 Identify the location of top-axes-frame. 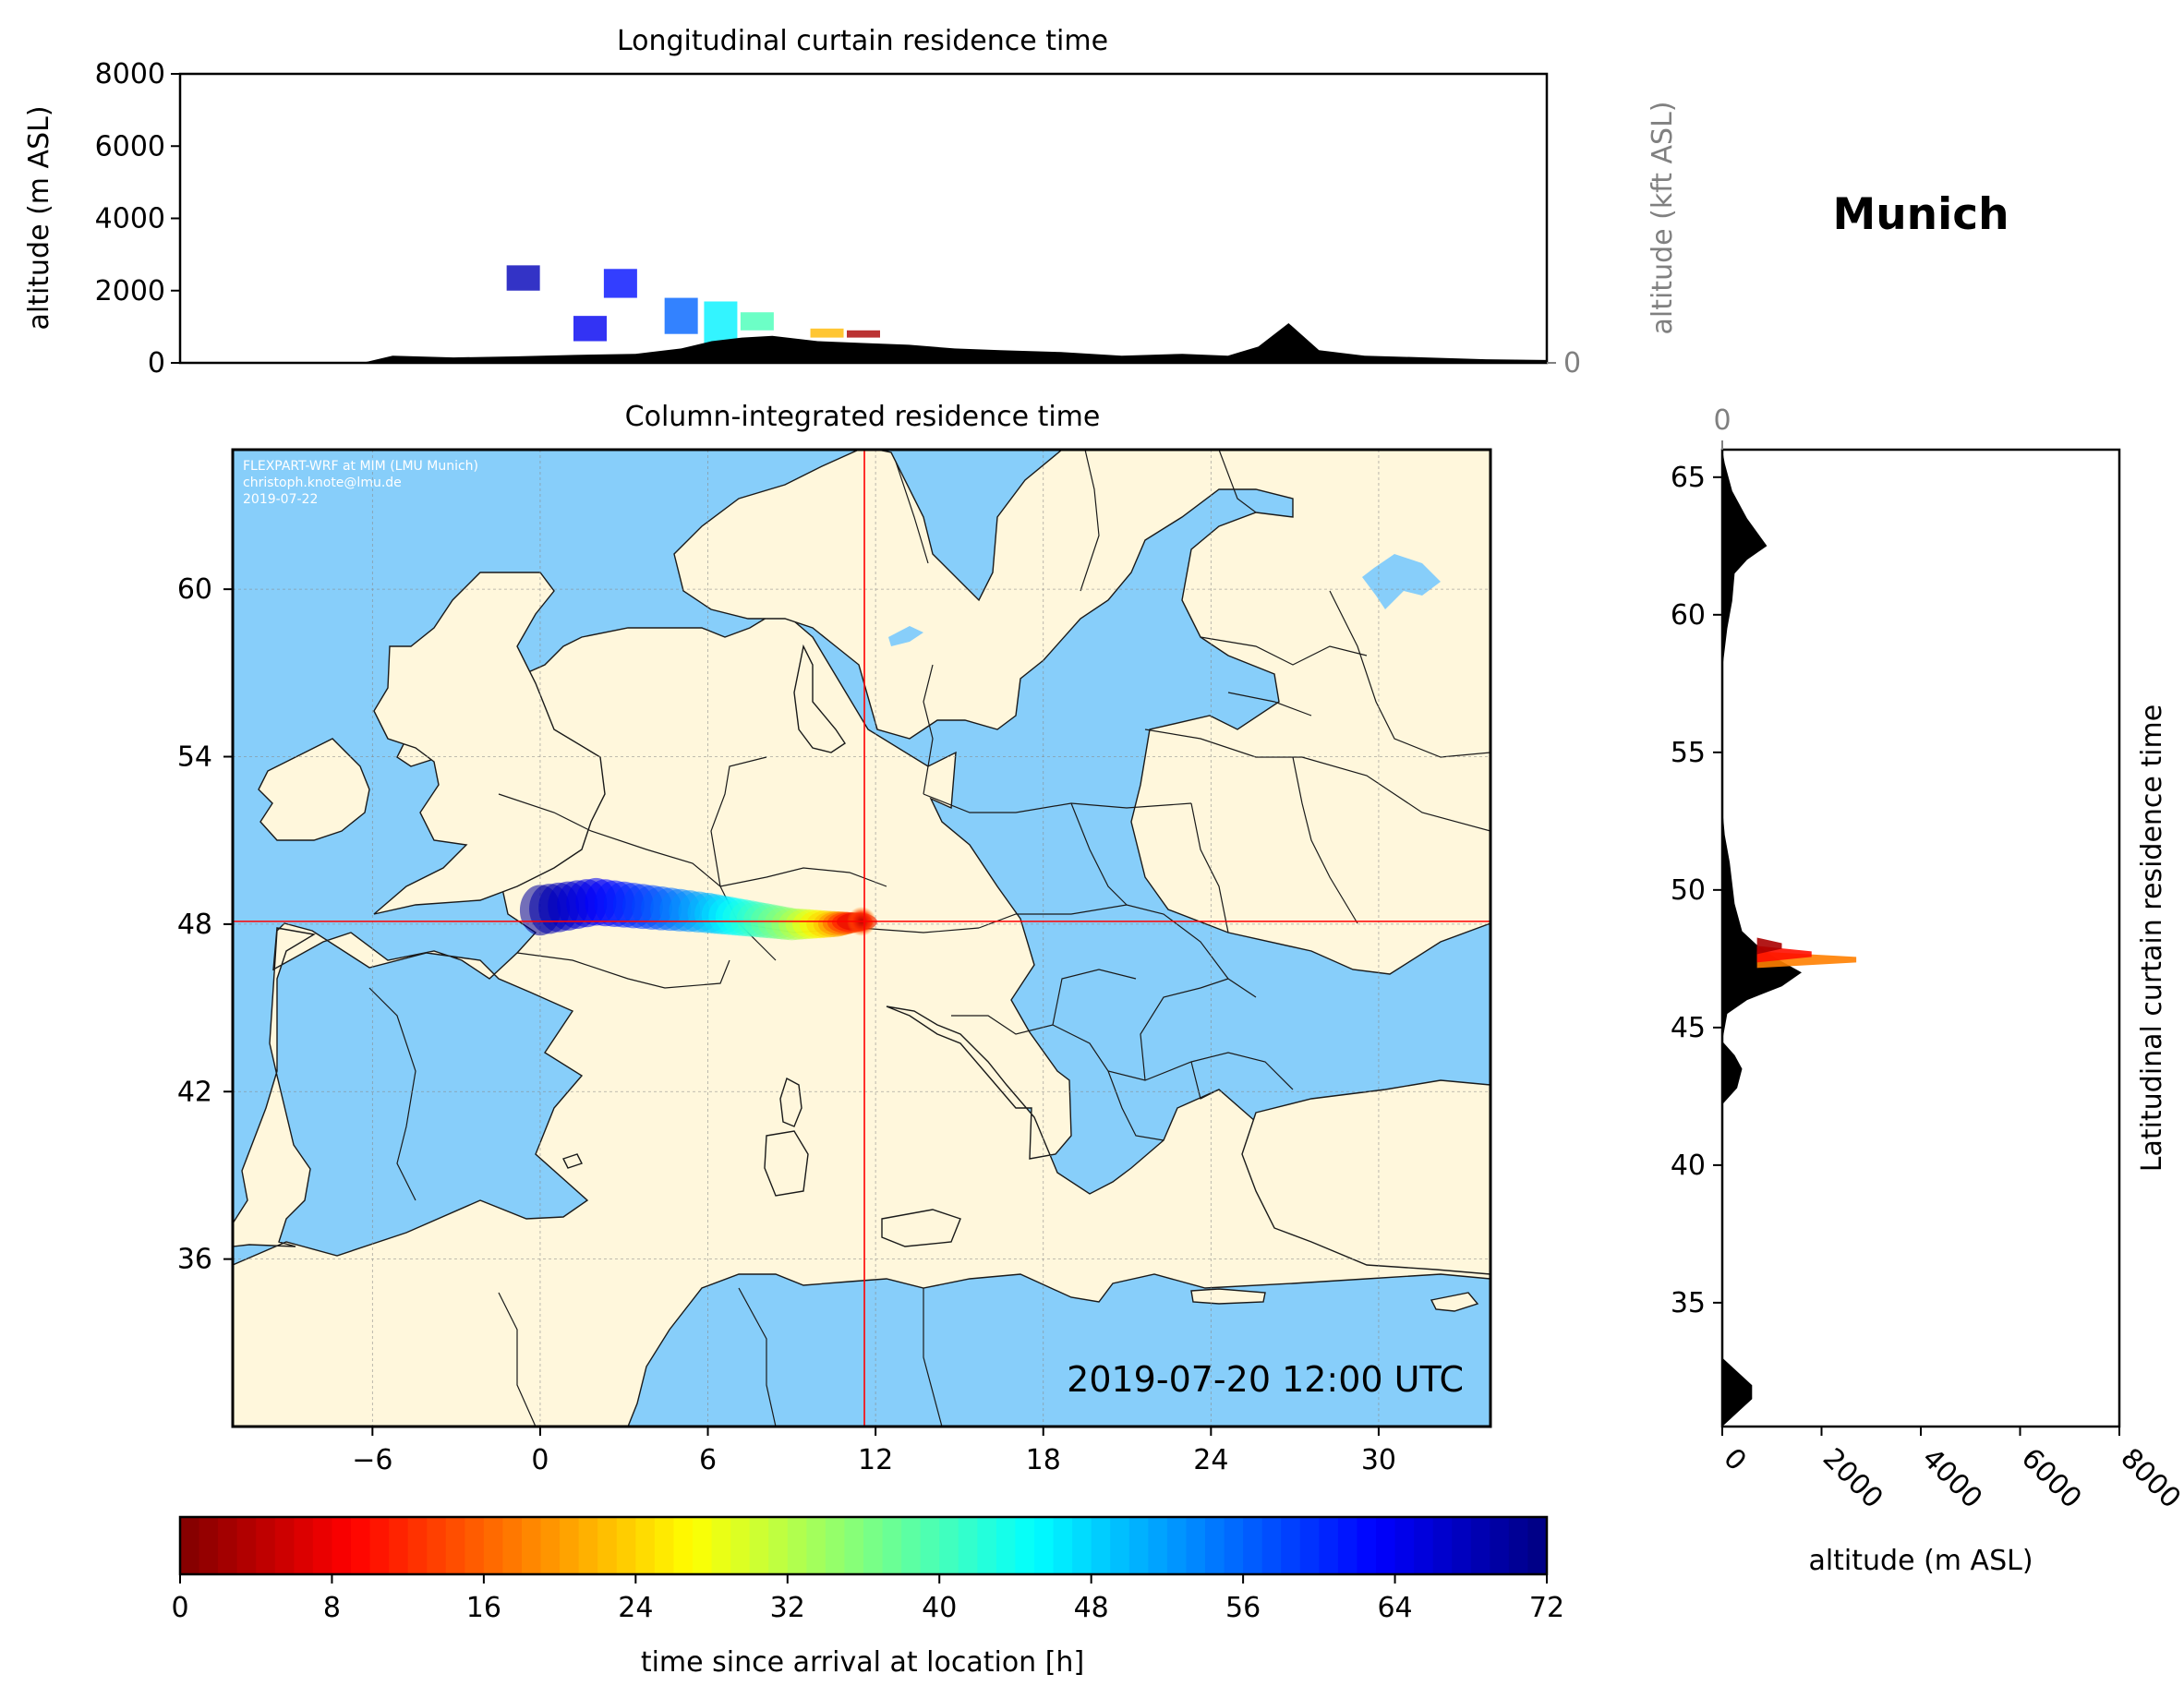
(863, 218).